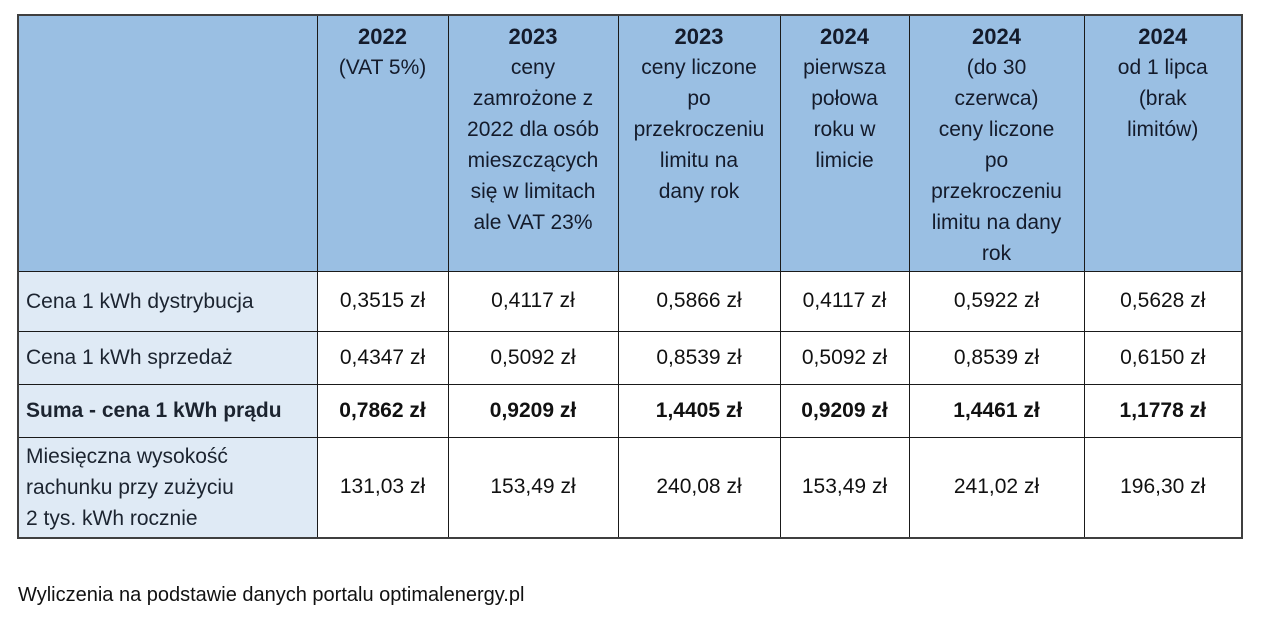 This screenshot has width=1280, height=644. I want to click on row-label: Suma - cena 1 kWh prądu, so click(167, 410).